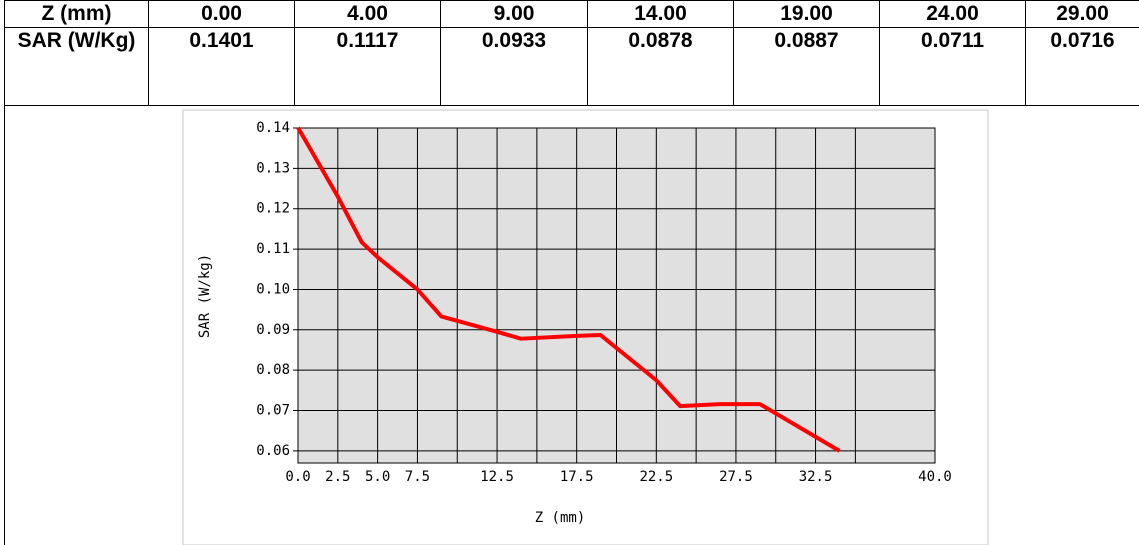 The width and height of the screenshot is (1139, 545). What do you see at coordinates (273, 370) in the screenshot?
I see `y-tick-label: 0.08` at bounding box center [273, 370].